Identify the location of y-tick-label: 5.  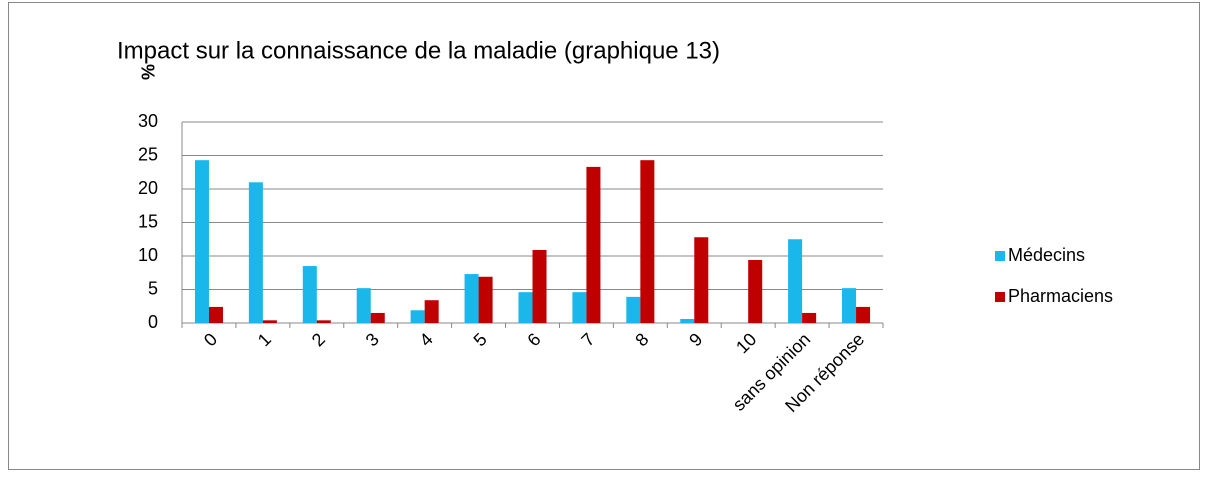
(153, 288).